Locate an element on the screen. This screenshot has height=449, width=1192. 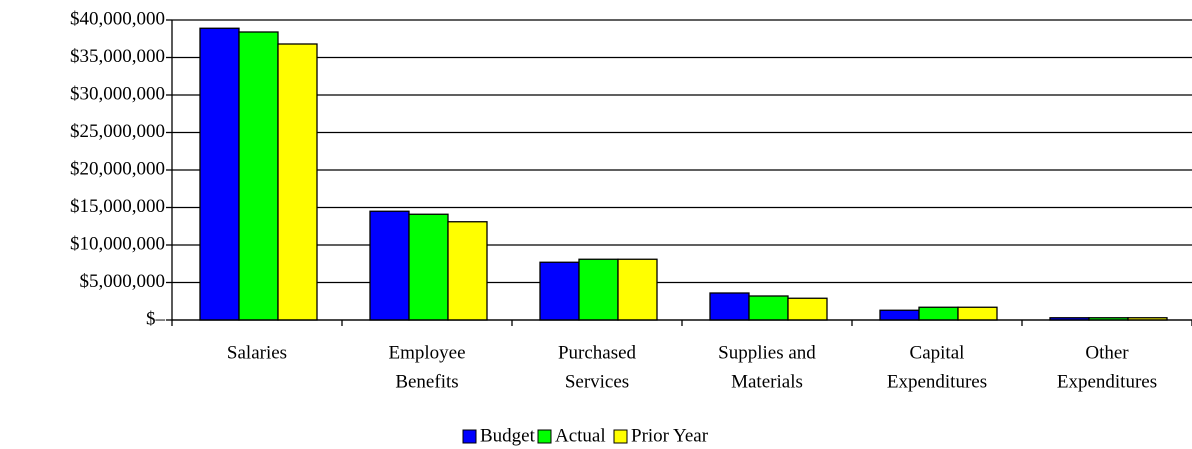
y-tick-label: $40,000,000 is located at coordinates (117, 18).